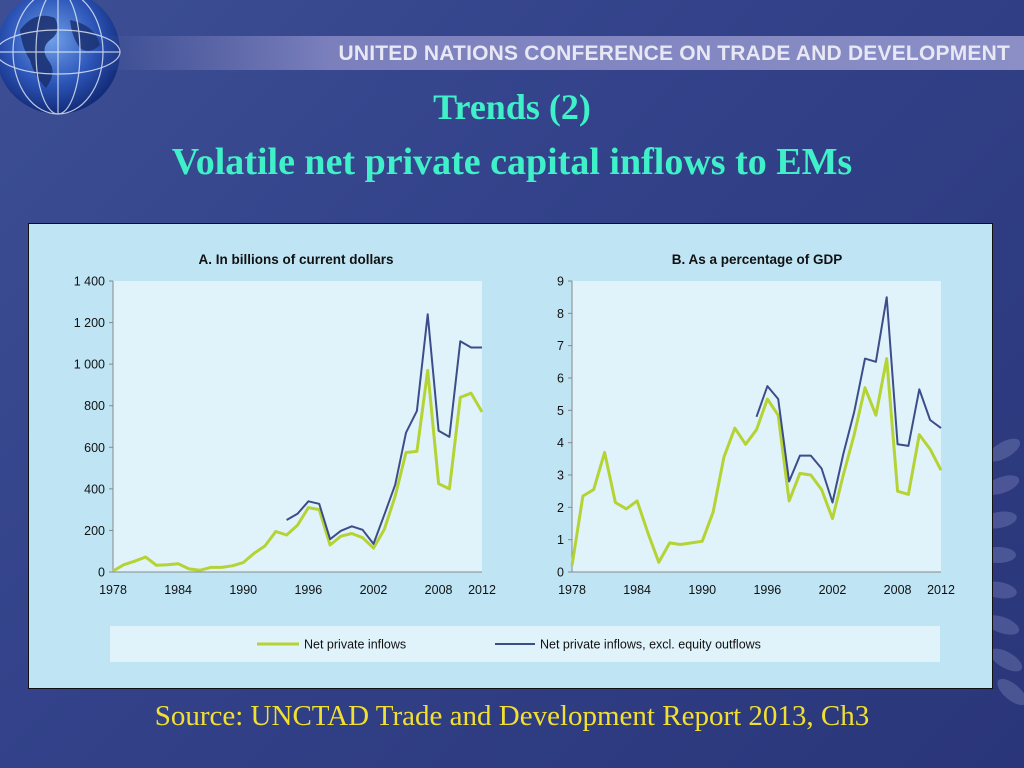 This screenshot has height=768, width=1024. Describe the element at coordinates (355, 645) in the screenshot. I see `legend-label-net-private-inflows: Net private inflows` at that location.